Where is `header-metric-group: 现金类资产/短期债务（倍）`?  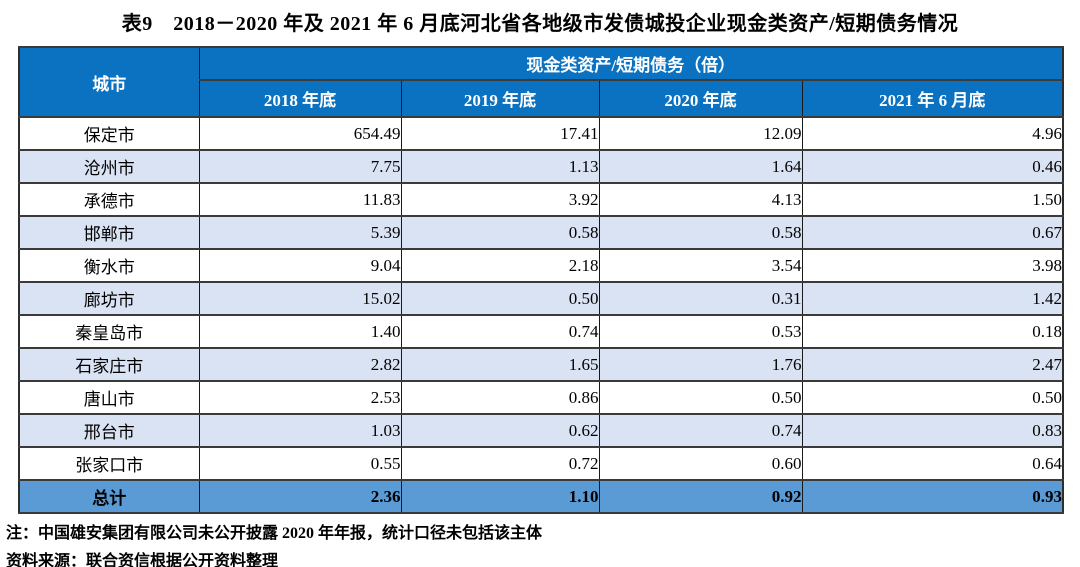
header-metric-group: 现金类资产/短期债务（倍） is located at coordinates (631, 63).